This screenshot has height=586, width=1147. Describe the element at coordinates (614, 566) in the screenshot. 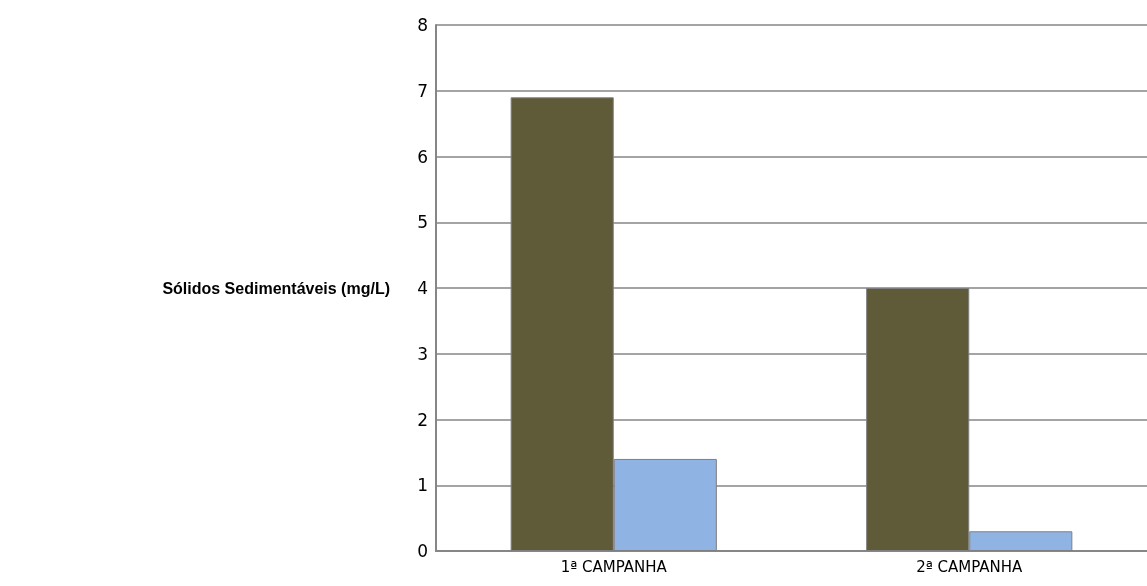

I see `x-tick-label: 1ª CAMPANHA` at that location.